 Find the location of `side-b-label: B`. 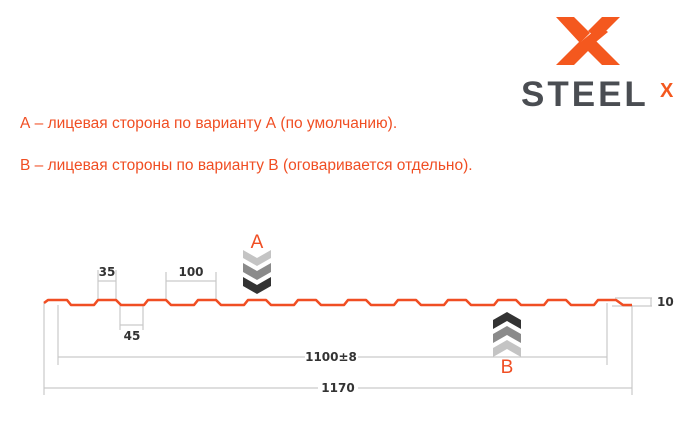

side-b-label: B is located at coordinates (507, 367).